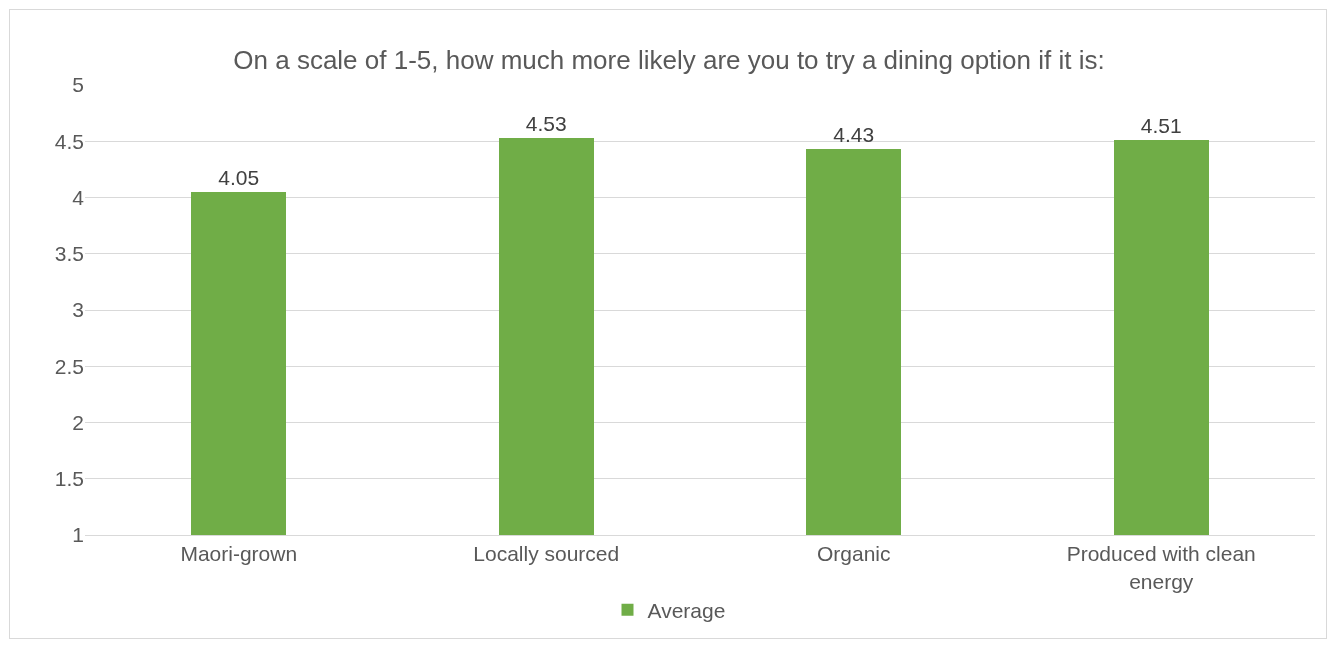  I want to click on data-label: 4.43, so click(854, 135).